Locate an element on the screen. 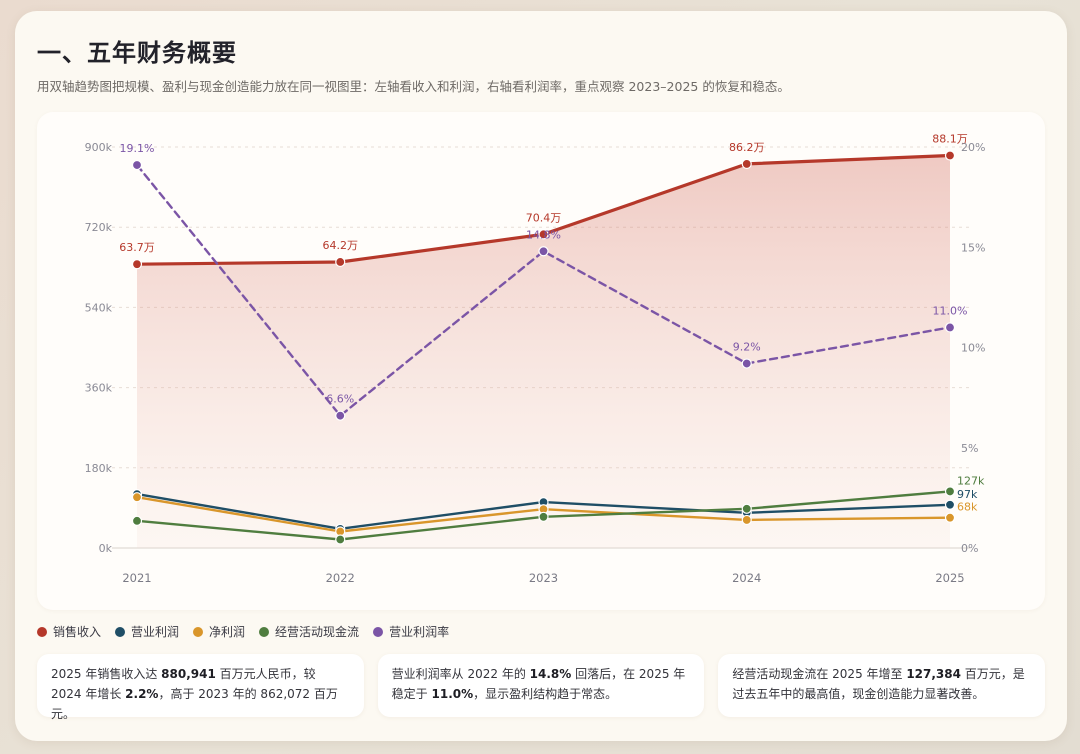  chart-legend: 销售收入 营业利润 净利润 经营活动现金流 营业利润率 is located at coordinates (243, 631).